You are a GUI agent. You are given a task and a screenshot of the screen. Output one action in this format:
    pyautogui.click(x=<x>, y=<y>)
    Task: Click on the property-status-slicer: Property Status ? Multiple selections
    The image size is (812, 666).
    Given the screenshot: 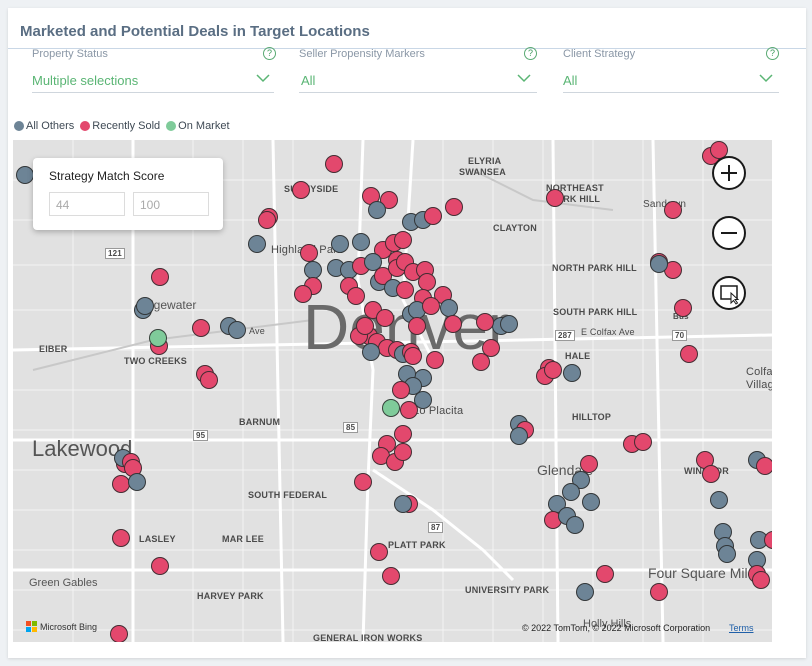 What is the action you would take?
    pyautogui.click(x=154, y=71)
    